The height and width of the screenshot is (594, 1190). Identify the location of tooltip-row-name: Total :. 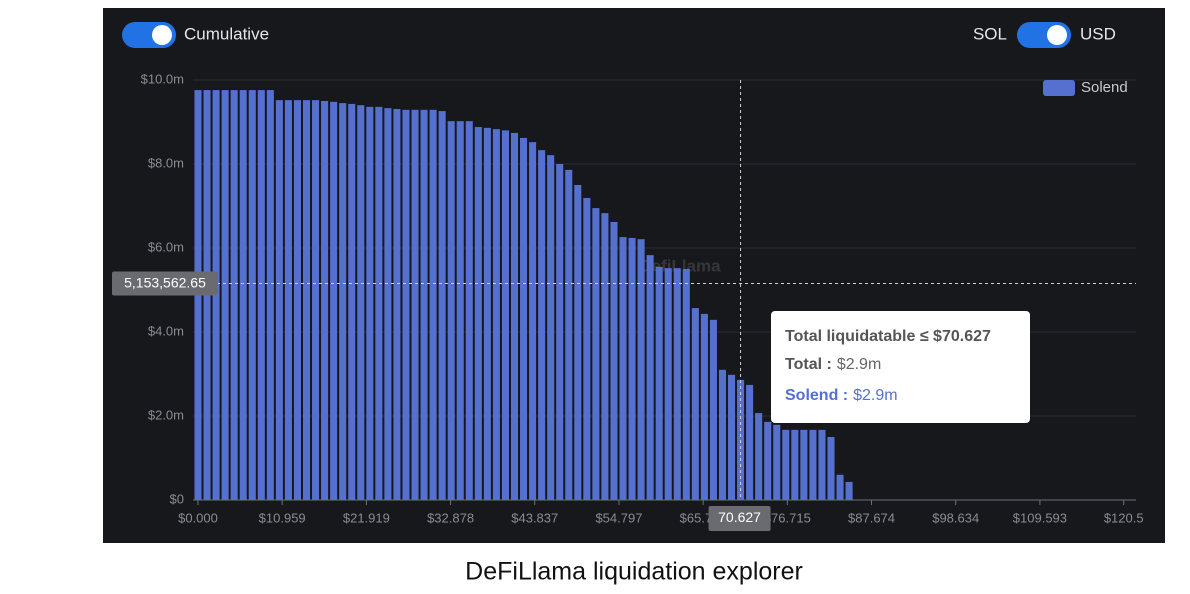
(808, 364).